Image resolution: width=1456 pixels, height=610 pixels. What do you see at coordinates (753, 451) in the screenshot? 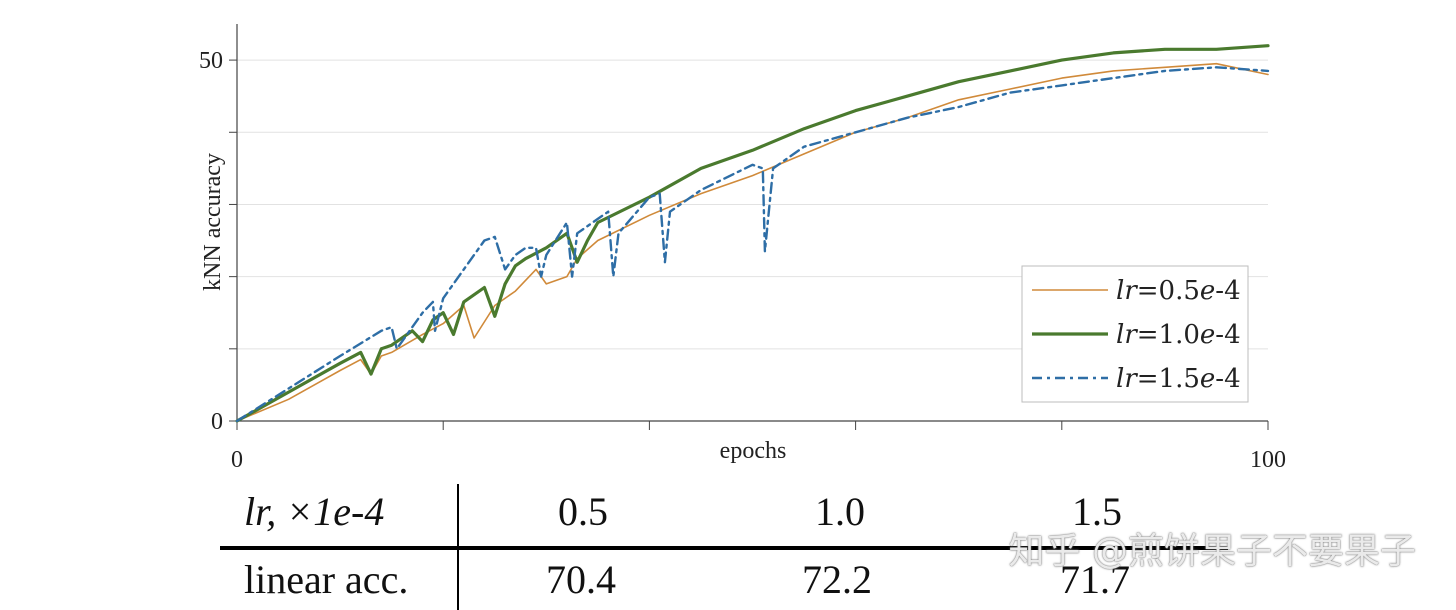
I see `x-axis-label: epochs` at bounding box center [753, 451].